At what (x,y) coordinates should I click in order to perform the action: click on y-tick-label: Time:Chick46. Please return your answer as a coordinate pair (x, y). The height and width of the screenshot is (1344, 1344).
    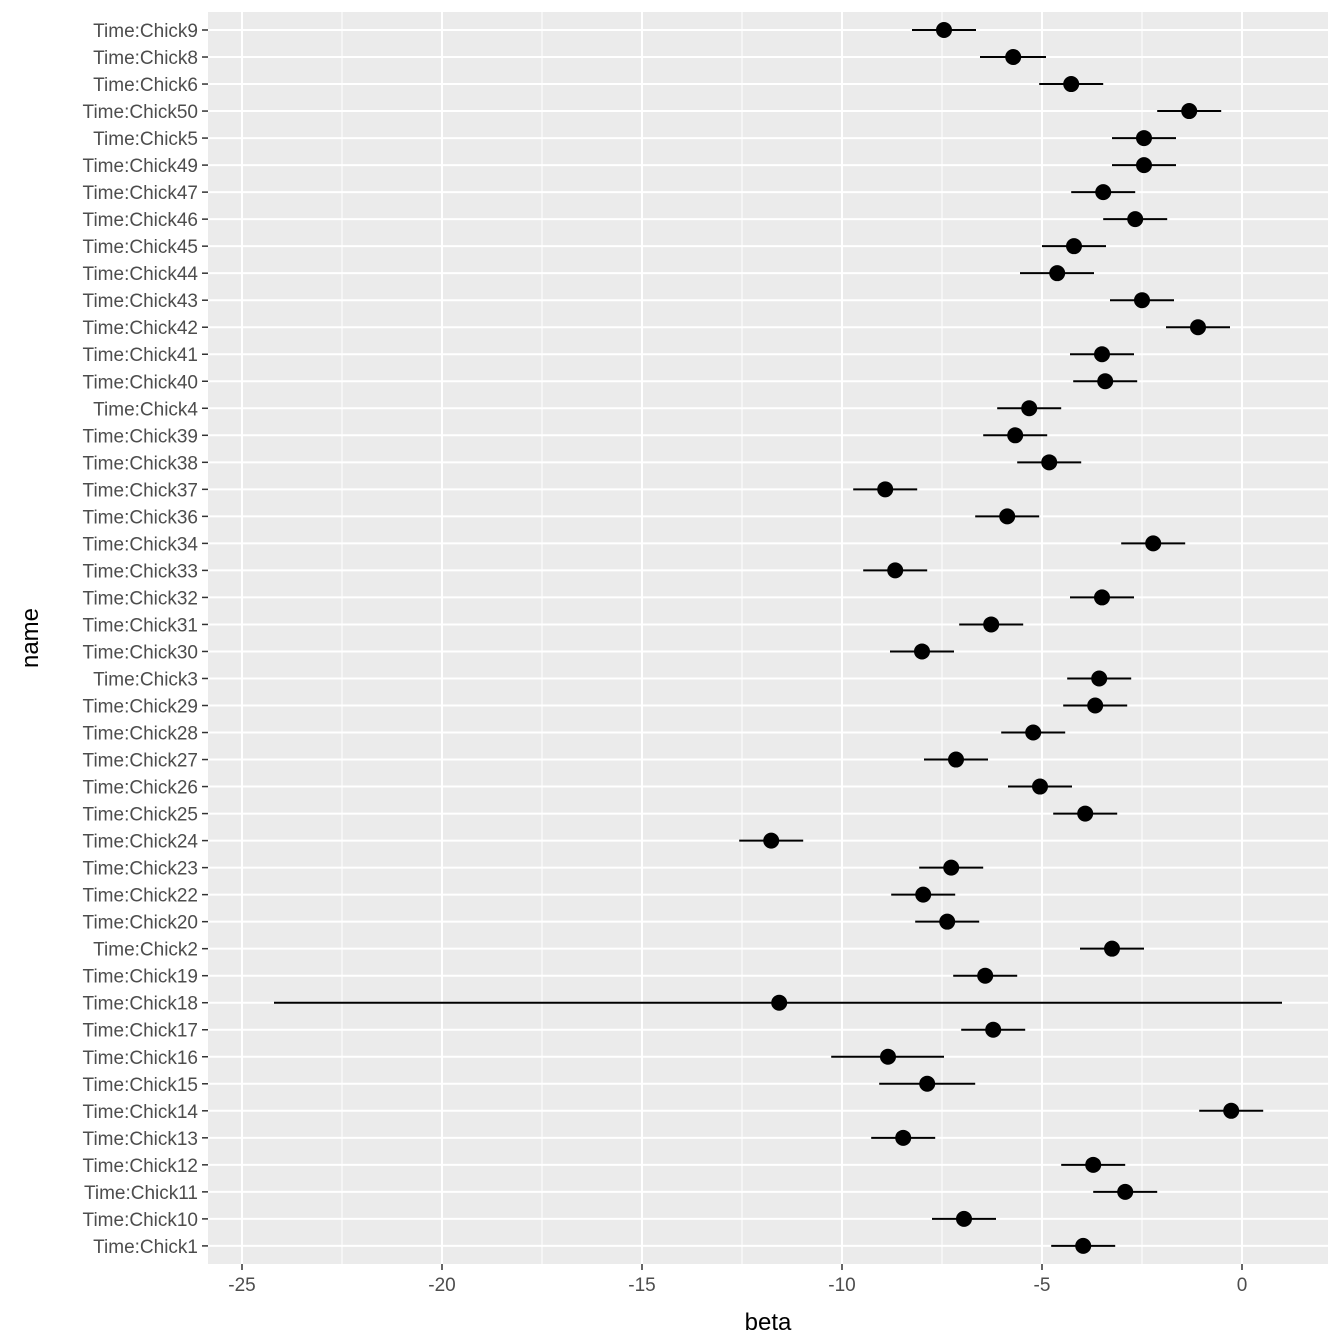
    Looking at the image, I should click on (140, 220).